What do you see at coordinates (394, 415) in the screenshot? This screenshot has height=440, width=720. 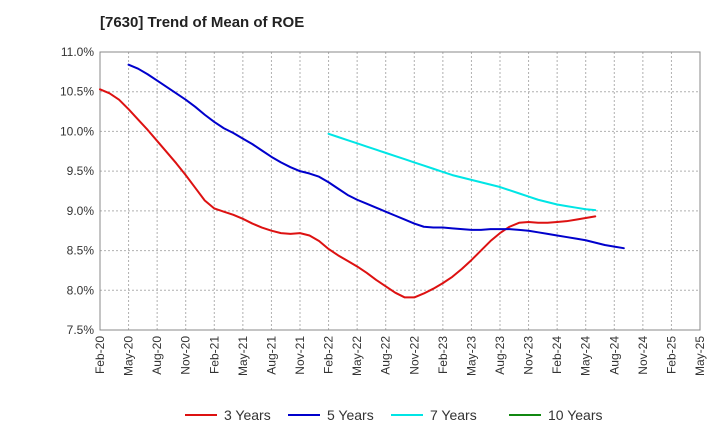 I see `legend: 3 Years 5 Years 7 Years 10 Years` at bounding box center [394, 415].